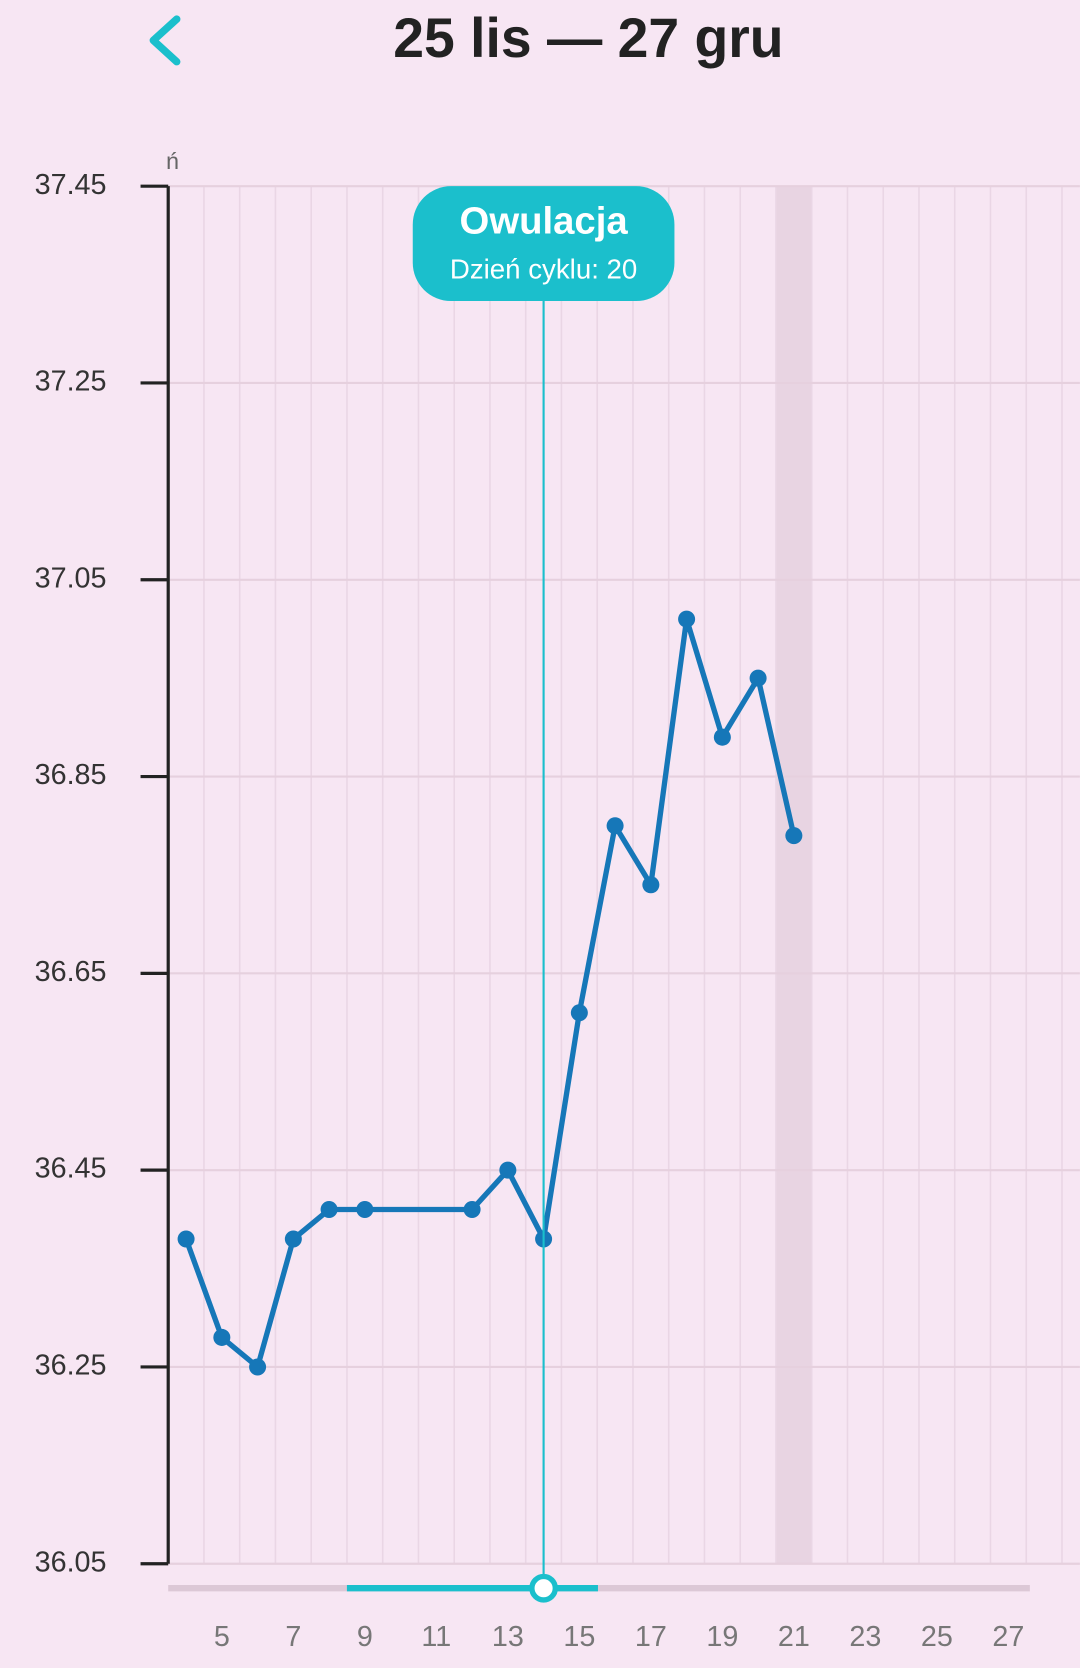  I want to click on x-tick-label: 13, so click(508, 1637).